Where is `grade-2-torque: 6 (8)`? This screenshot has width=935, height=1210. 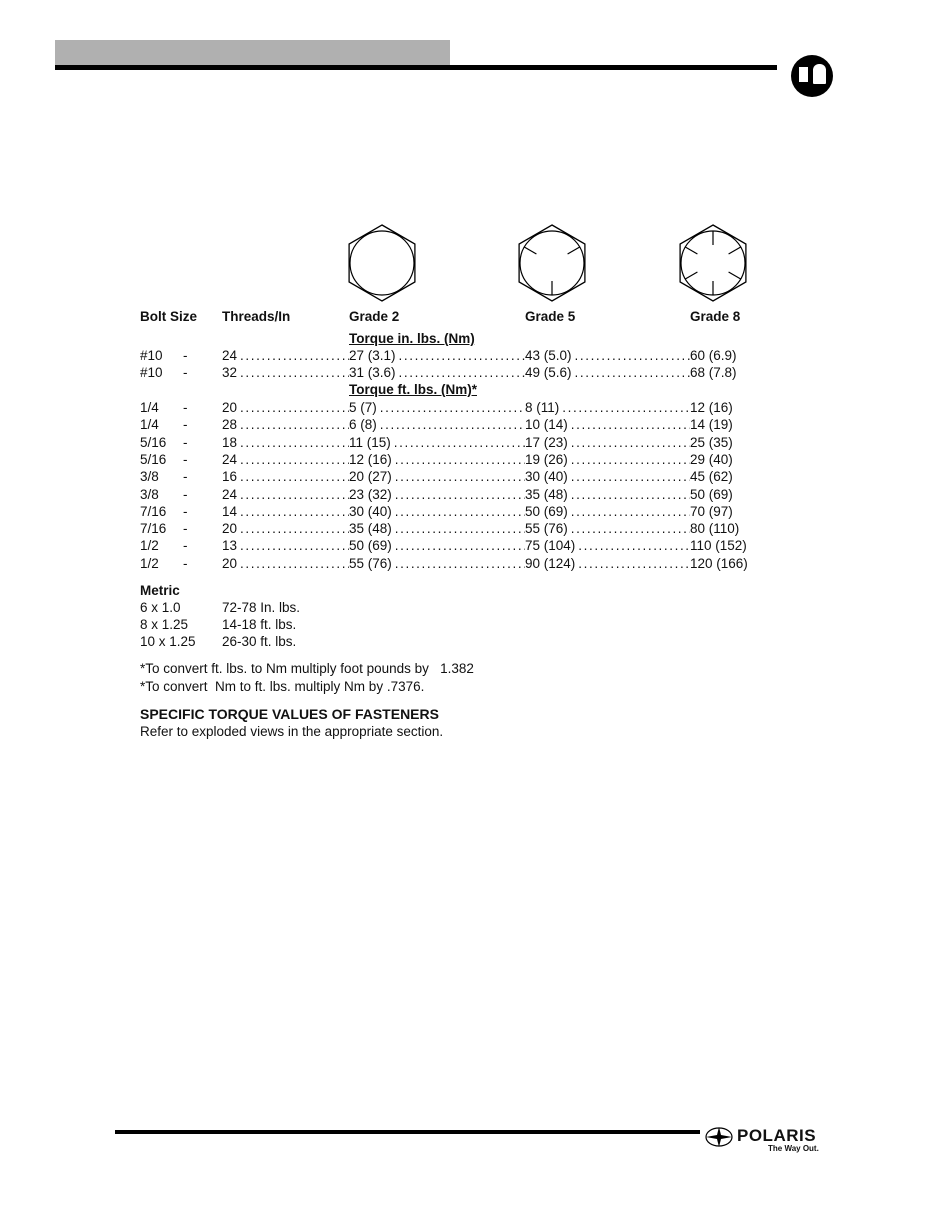 grade-2-torque: 6 (8) is located at coordinates (363, 425).